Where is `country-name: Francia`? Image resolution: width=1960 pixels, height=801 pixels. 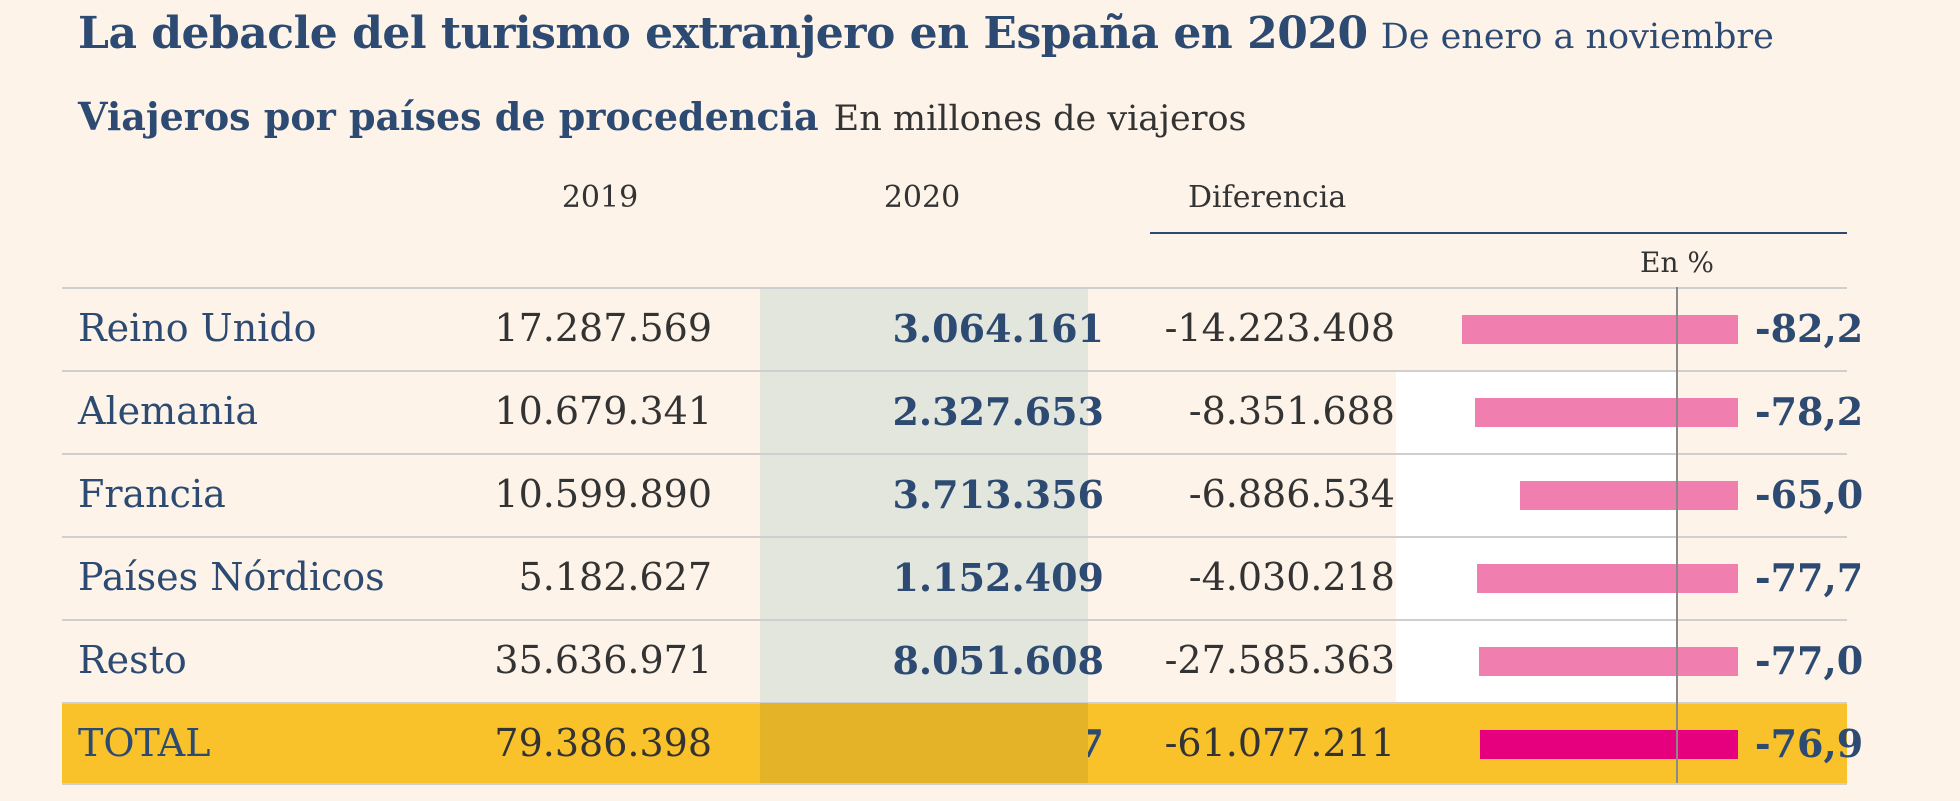 country-name: Francia is located at coordinates (152, 494).